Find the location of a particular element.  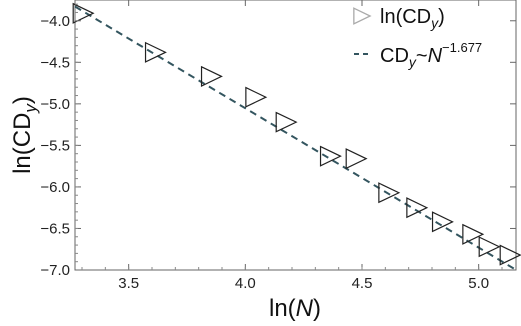

x-axis-title: ln(N) is located at coordinates (295, 308).